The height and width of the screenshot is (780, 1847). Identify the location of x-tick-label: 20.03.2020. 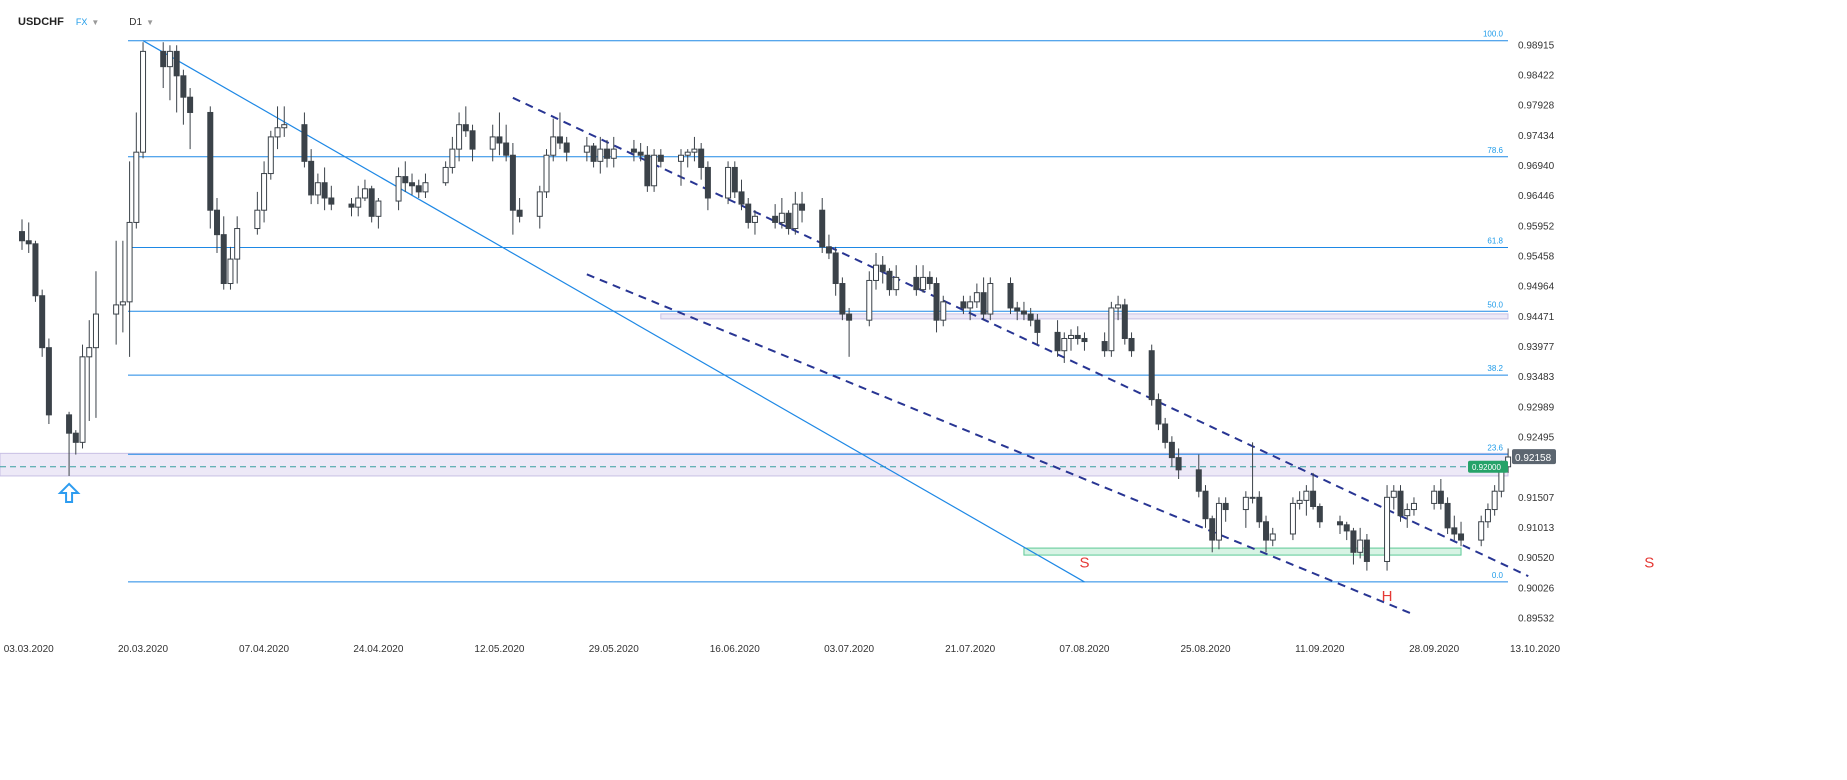
(143, 649).